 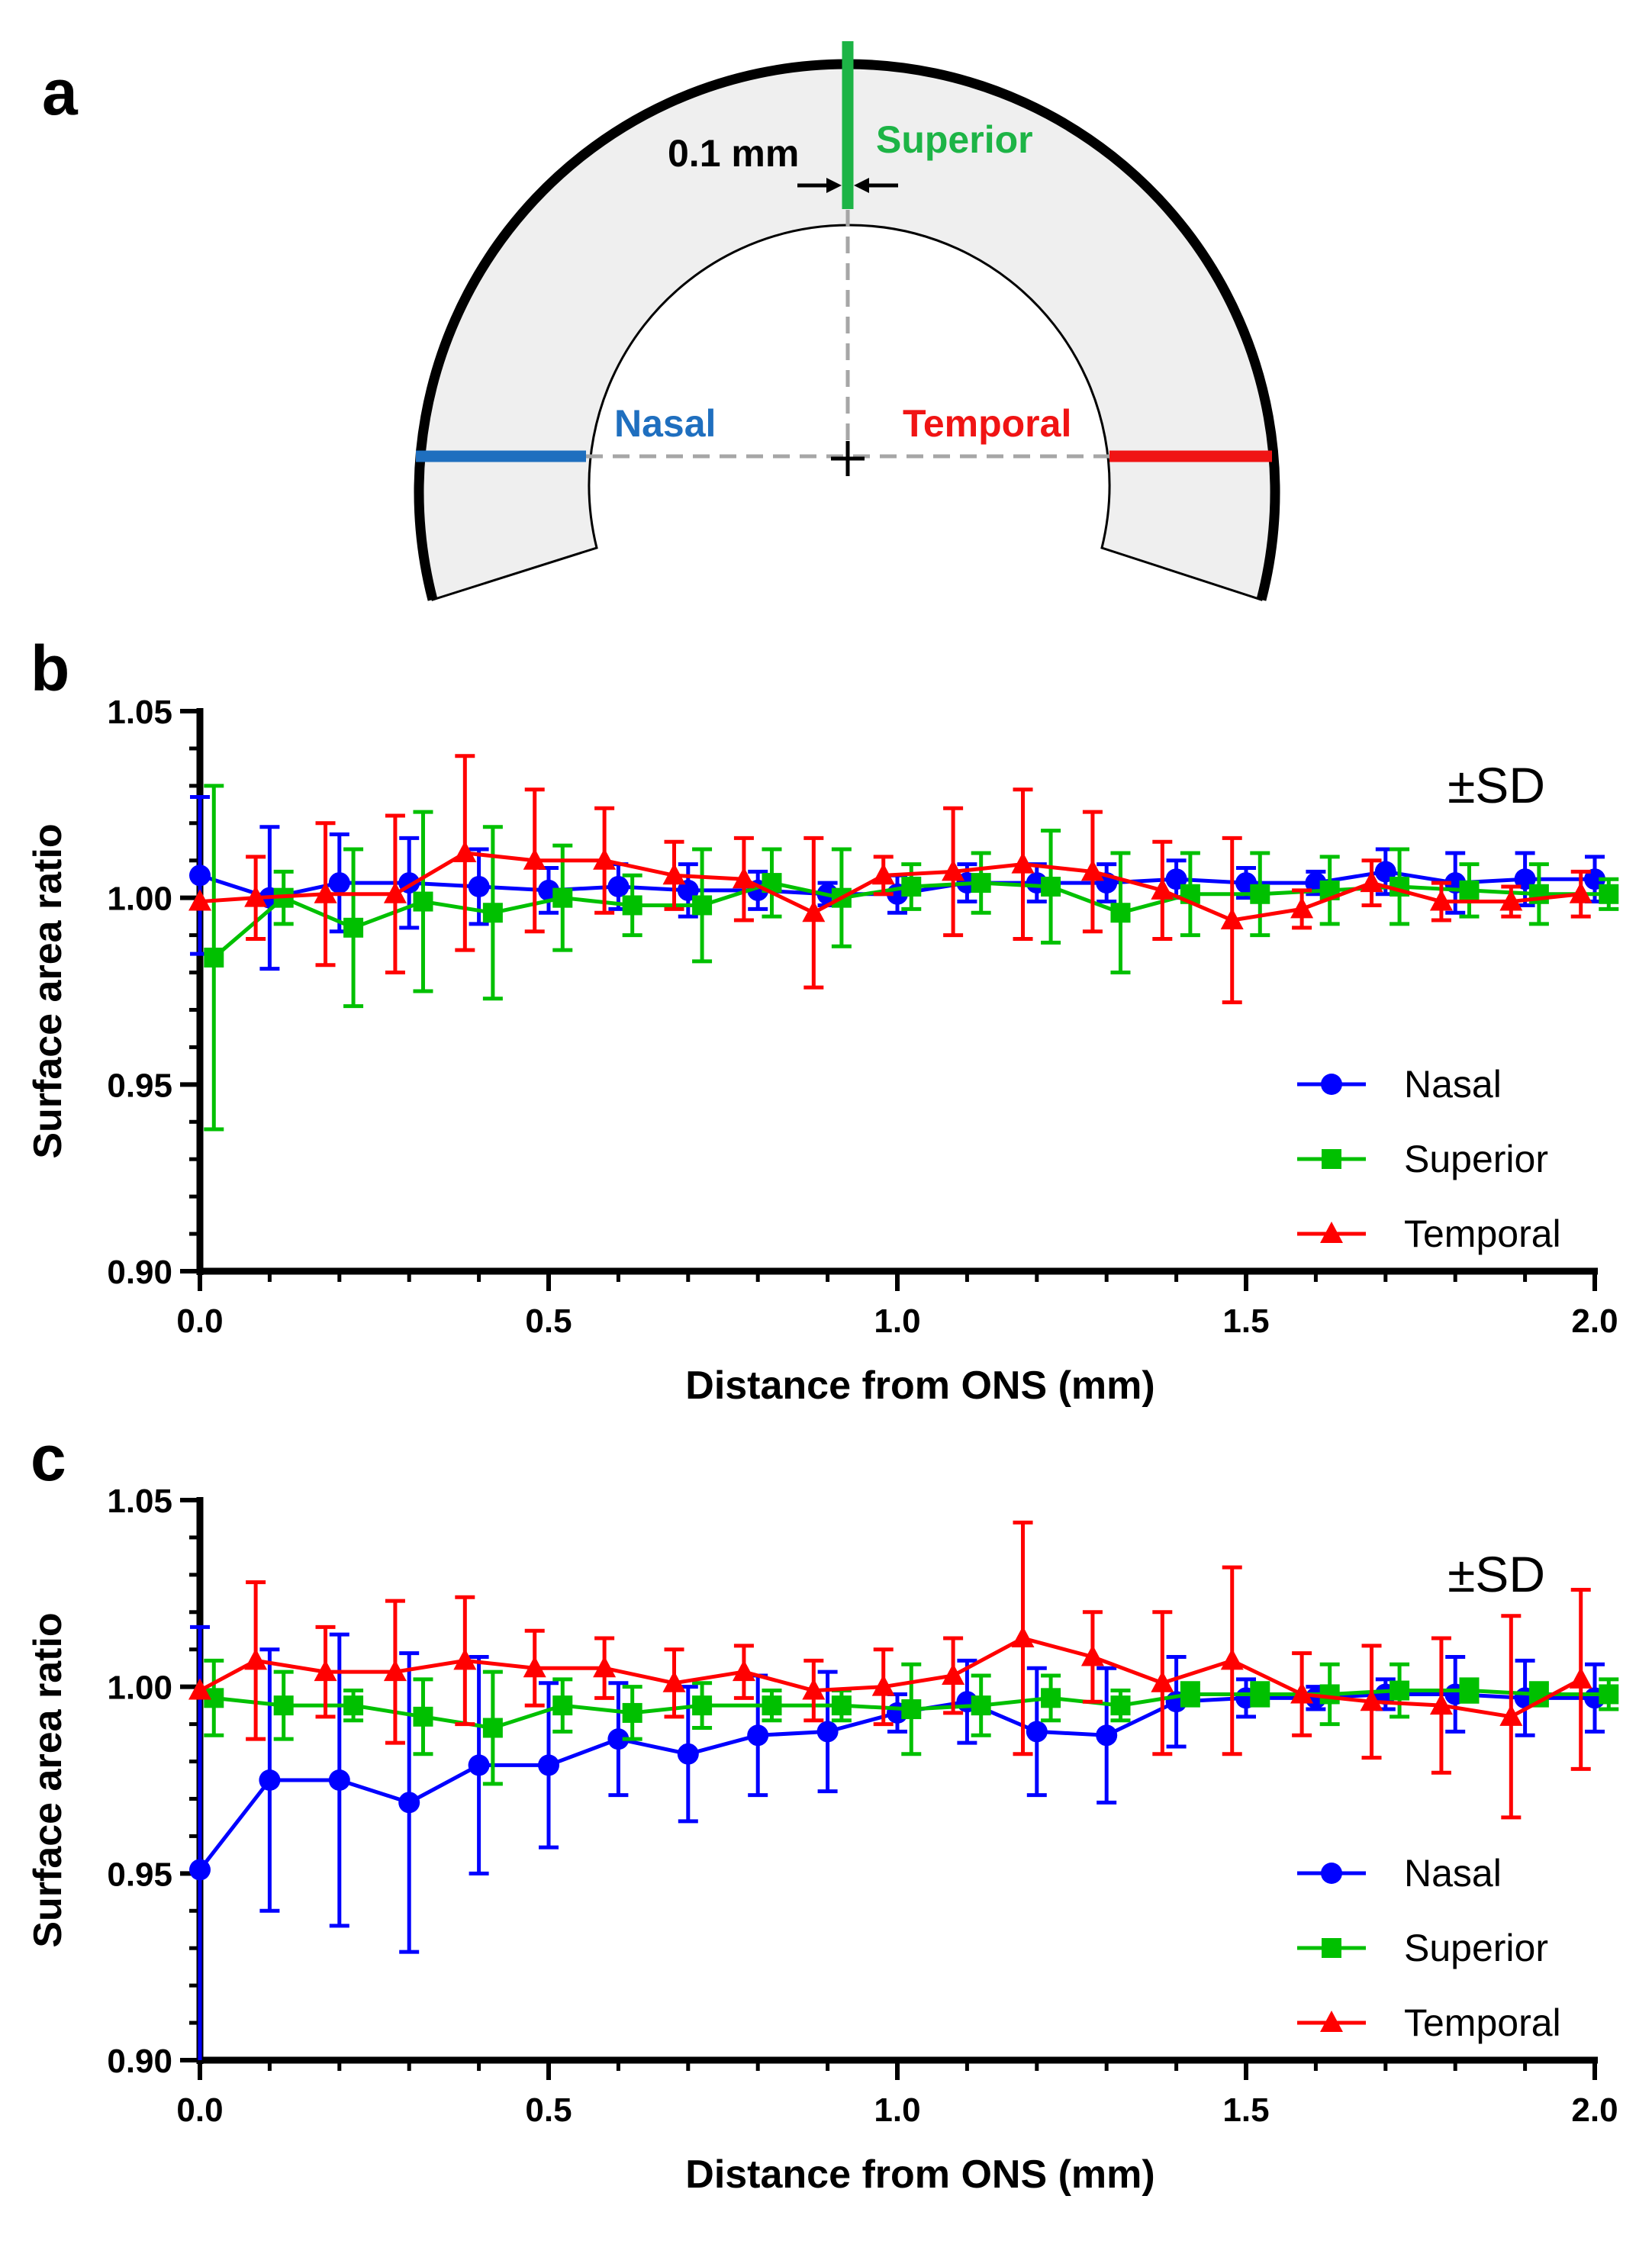 I want to click on legend-label: Temporal, so click(x=1482, y=2022).